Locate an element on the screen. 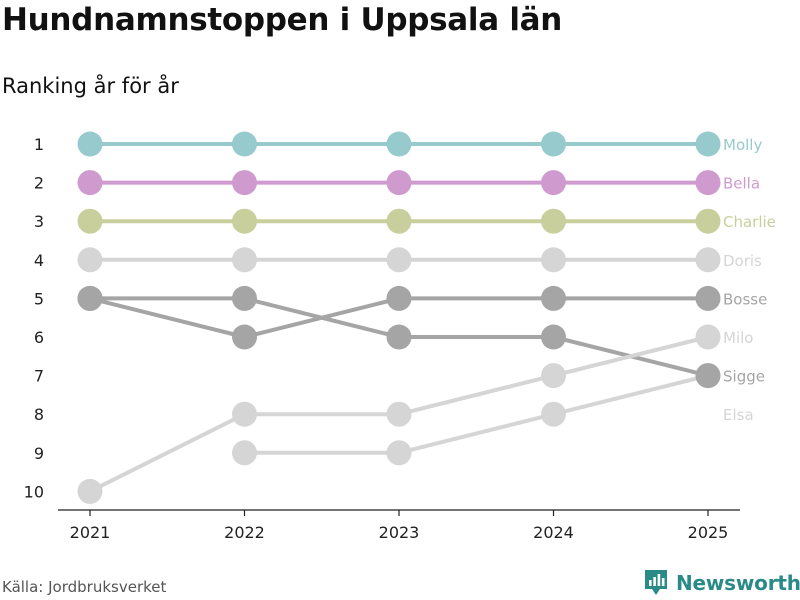 The image size is (800, 600). end-label-bosse: Bosse is located at coordinates (745, 299).